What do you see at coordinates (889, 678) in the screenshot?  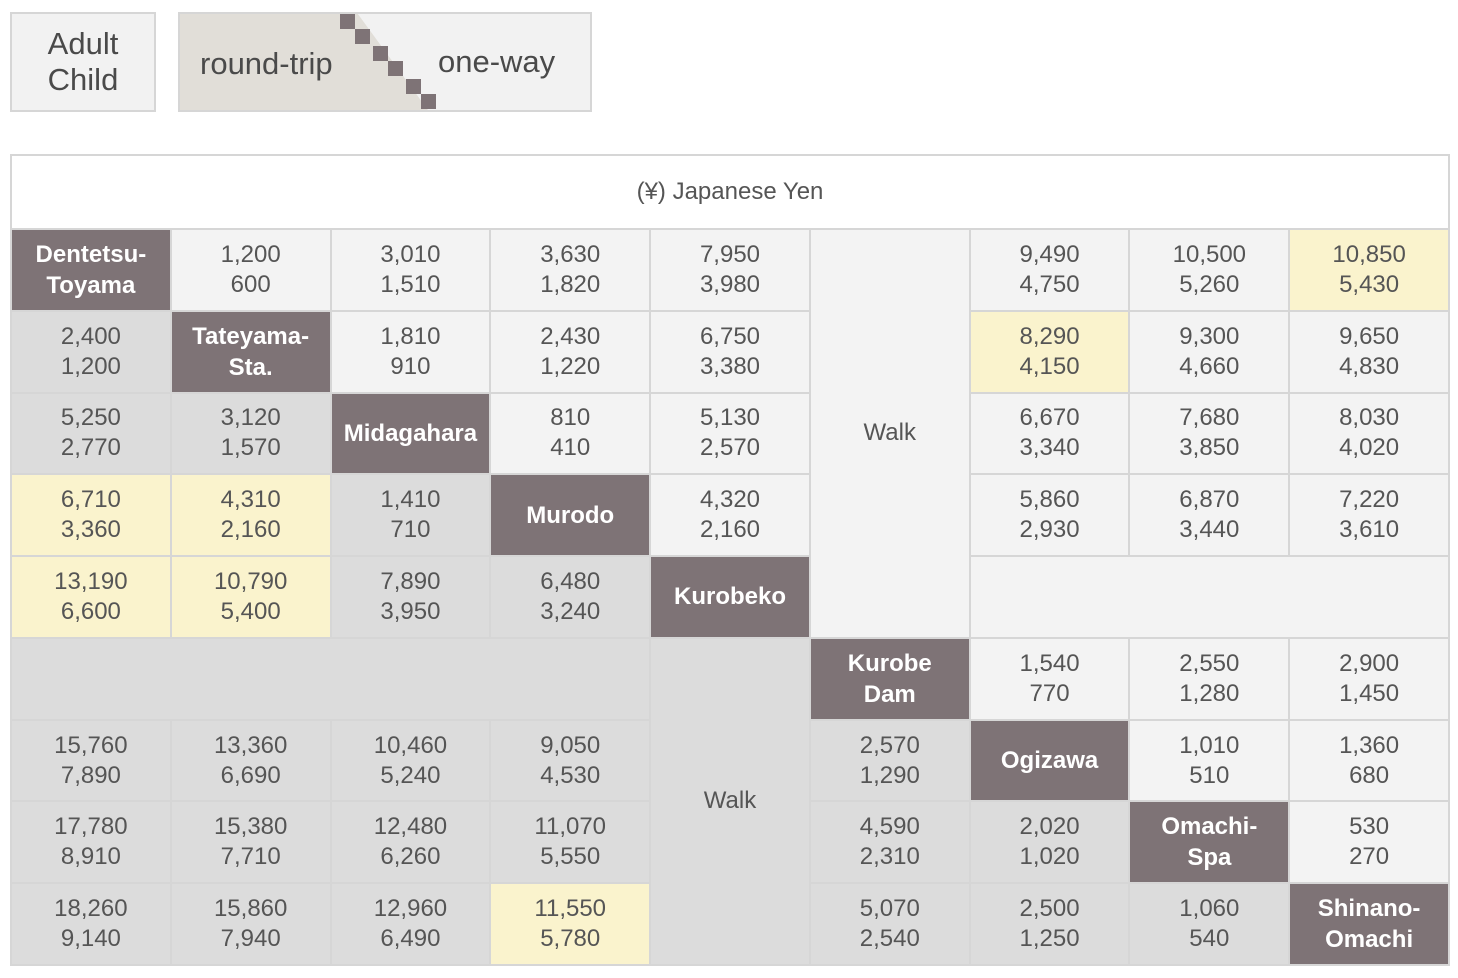 I see `station-kurobe-dam: Kurobe Dam` at bounding box center [889, 678].